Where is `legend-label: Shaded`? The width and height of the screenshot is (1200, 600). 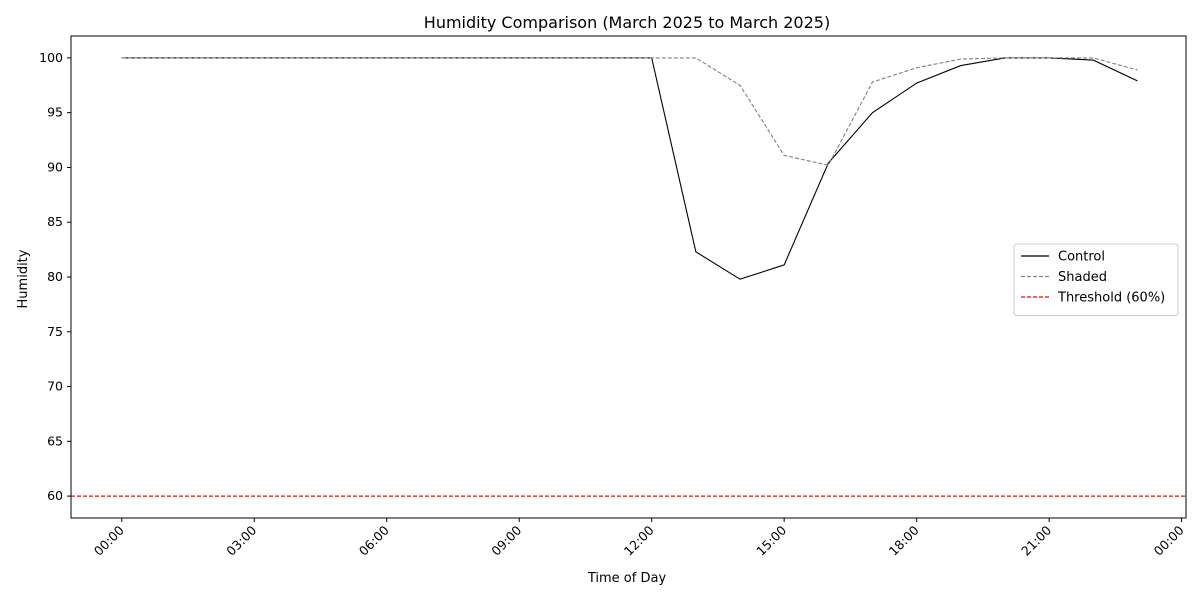 legend-label: Shaded is located at coordinates (1082, 277).